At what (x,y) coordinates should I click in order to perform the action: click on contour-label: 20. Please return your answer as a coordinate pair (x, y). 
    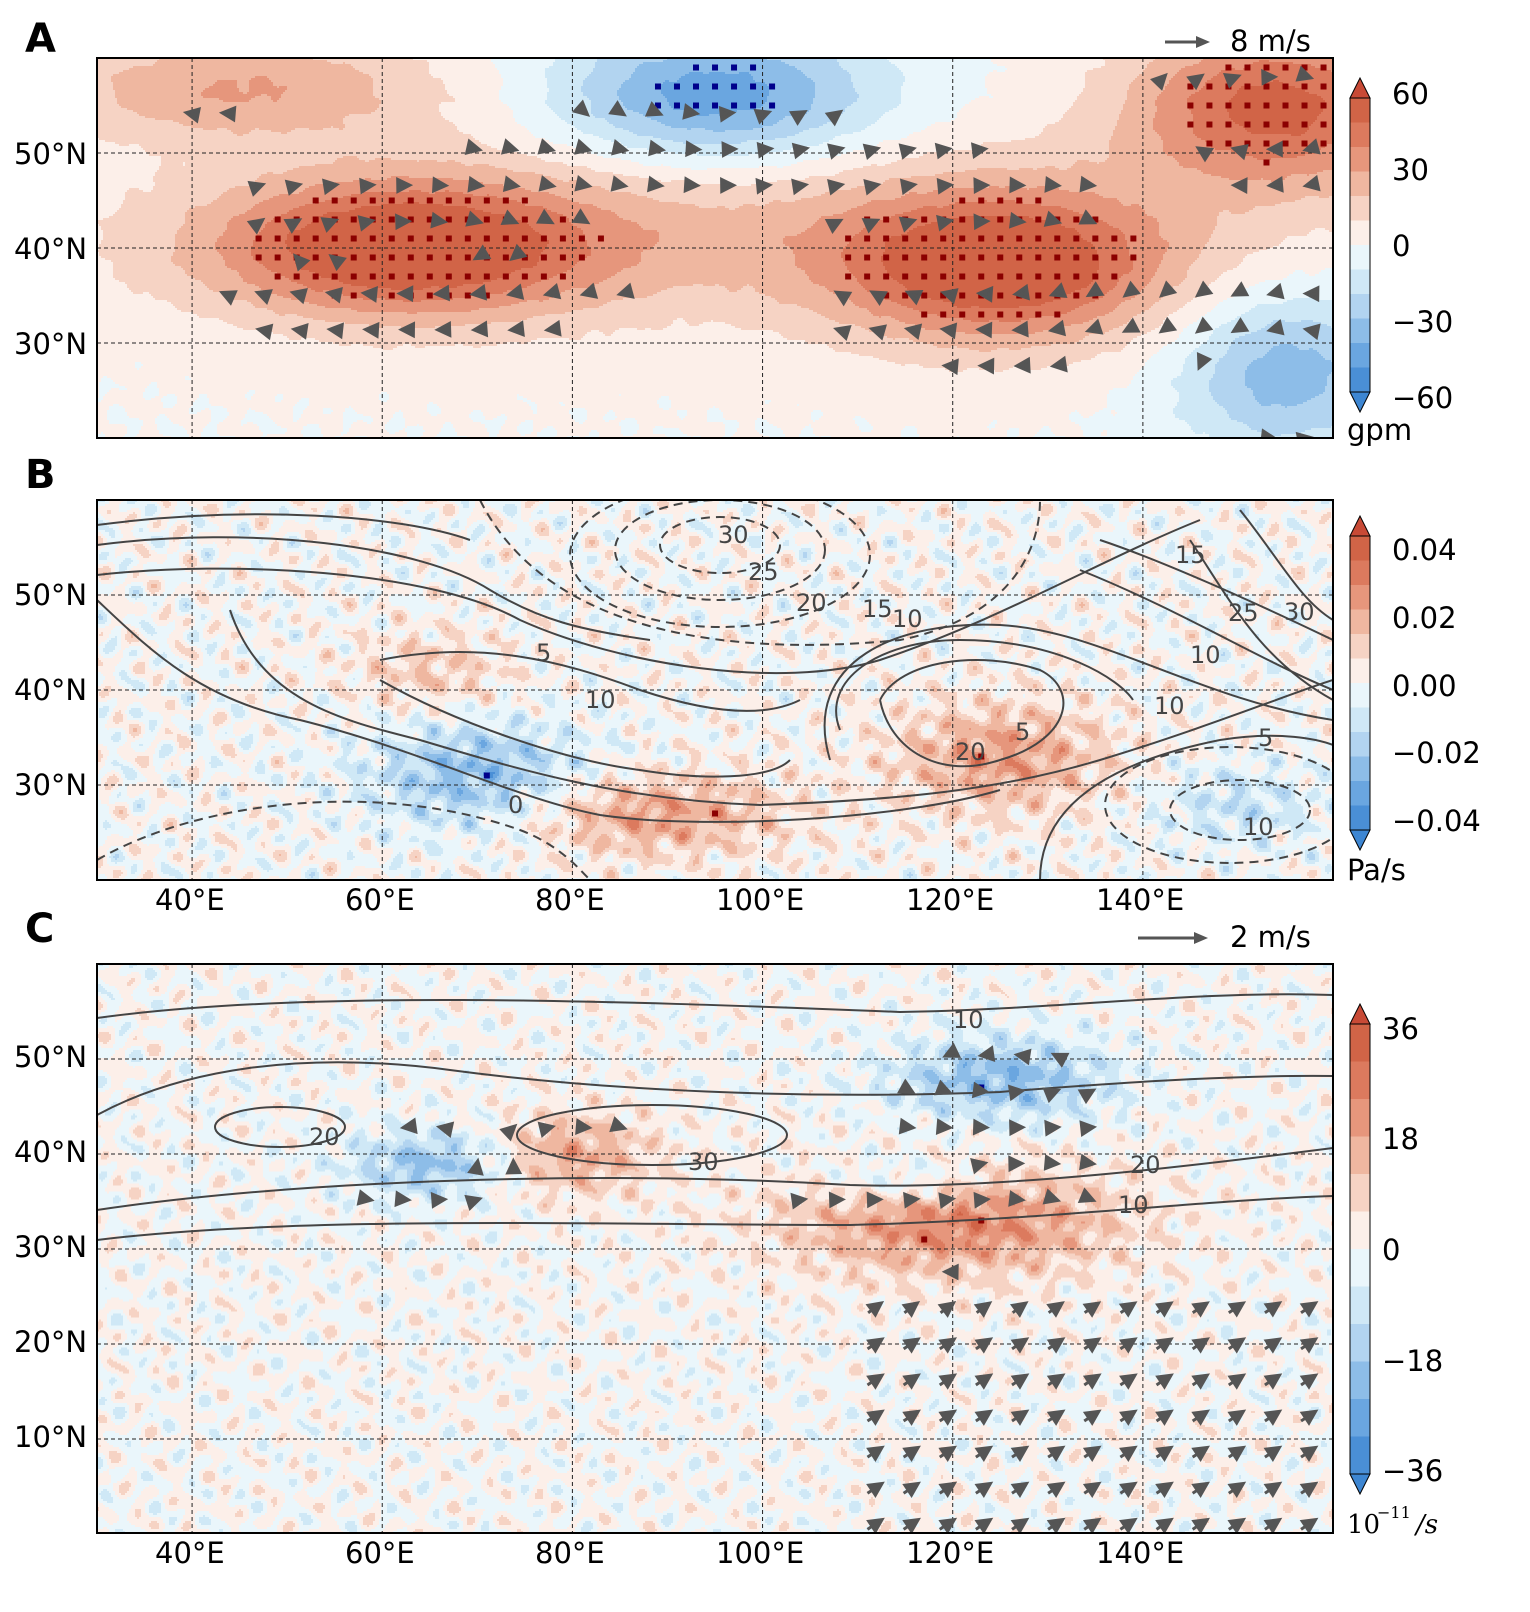
    Looking at the image, I should click on (324, 1137).